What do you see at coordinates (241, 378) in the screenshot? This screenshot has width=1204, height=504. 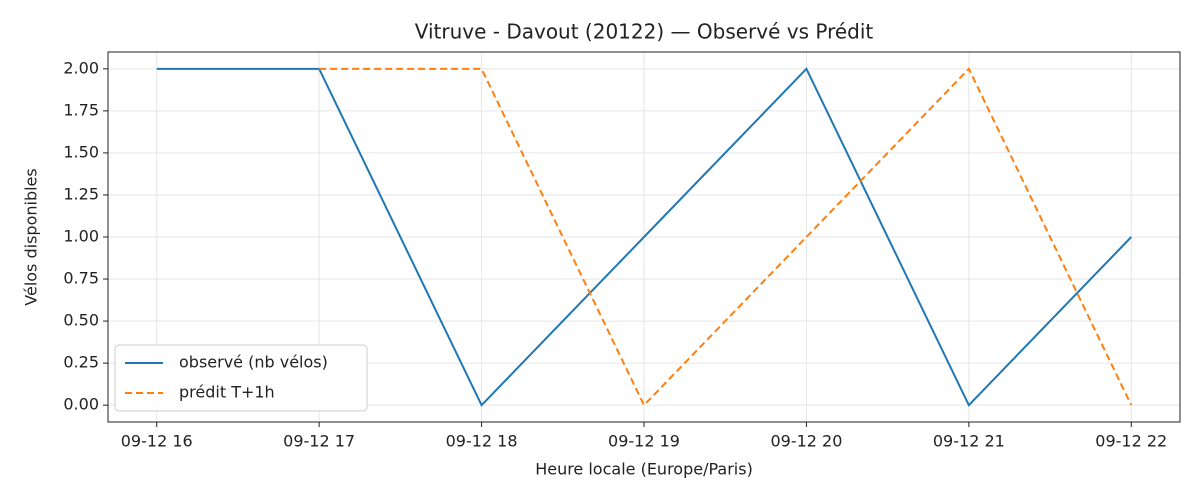 I see `legend-box` at bounding box center [241, 378].